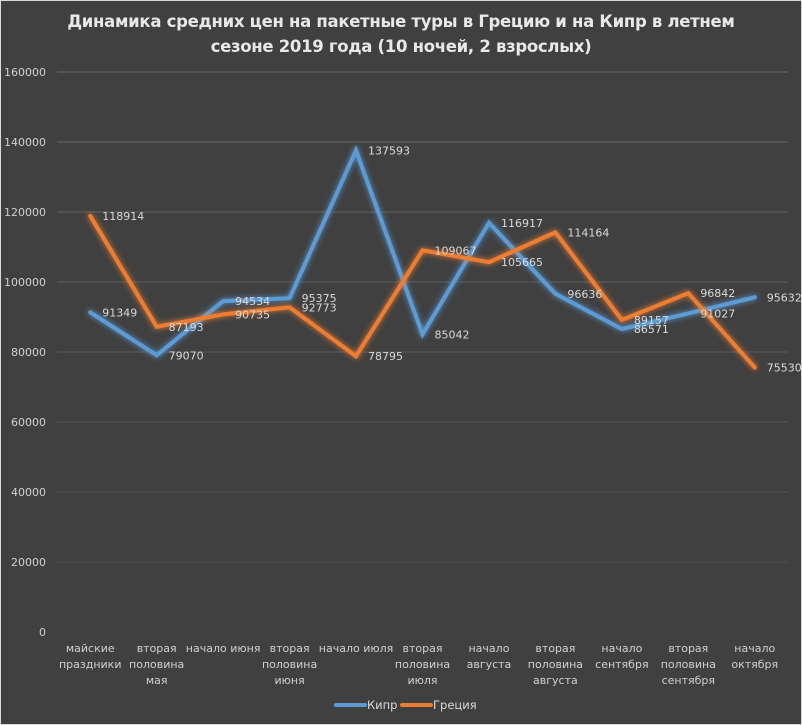 The width and height of the screenshot is (802, 725). Describe the element at coordinates (754, 656) in the screenshot. I see `x-tick-label: начало октября` at that location.